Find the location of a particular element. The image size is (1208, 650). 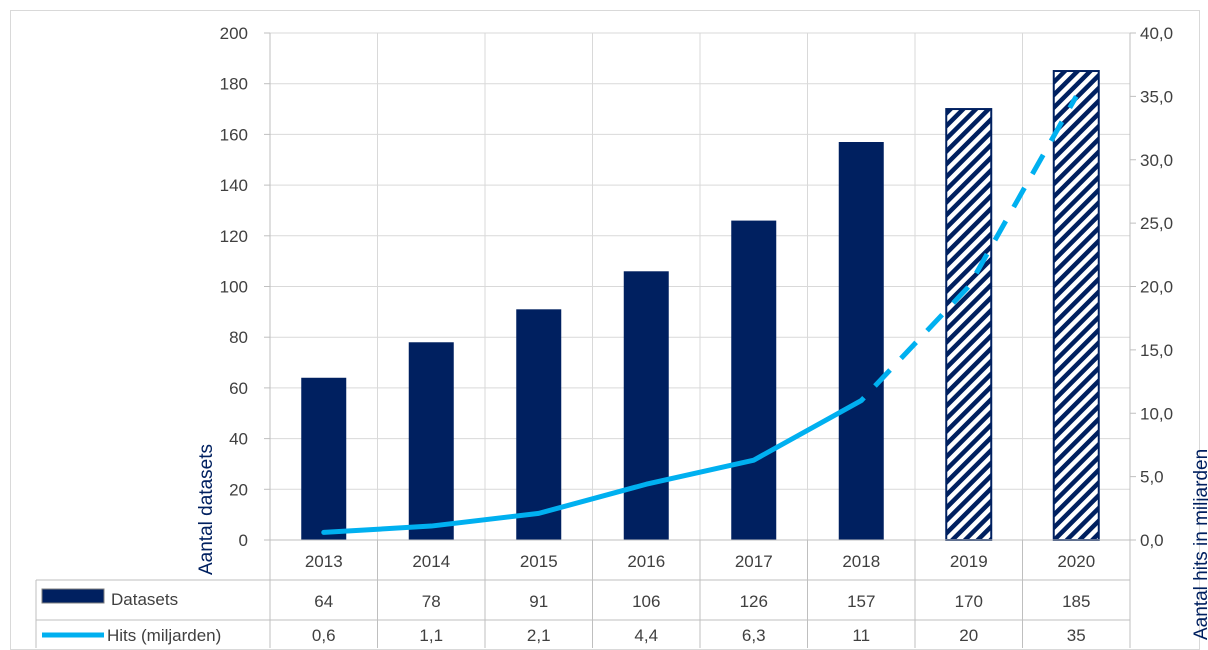

table-cell-hits: 11 is located at coordinates (861, 635).